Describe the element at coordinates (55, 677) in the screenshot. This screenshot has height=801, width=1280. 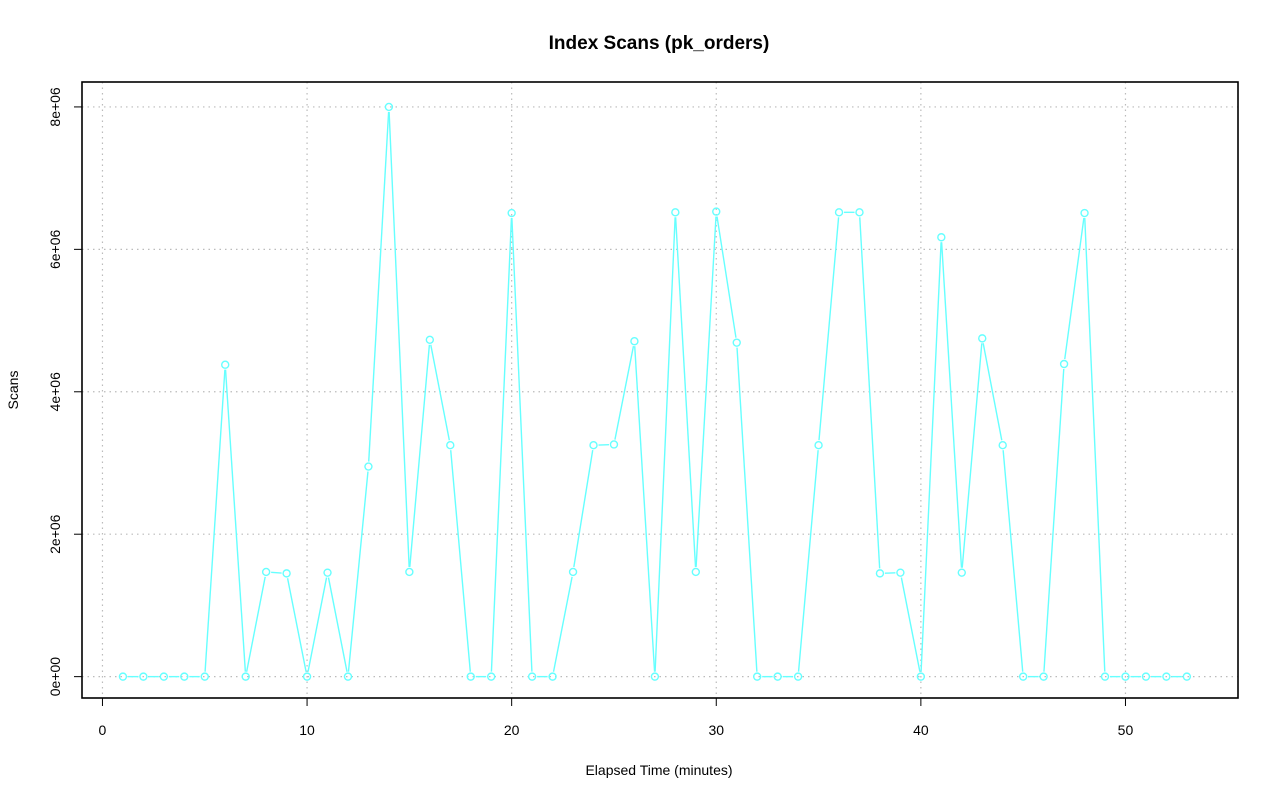
I see `y-tick-label: 0e+00` at that location.